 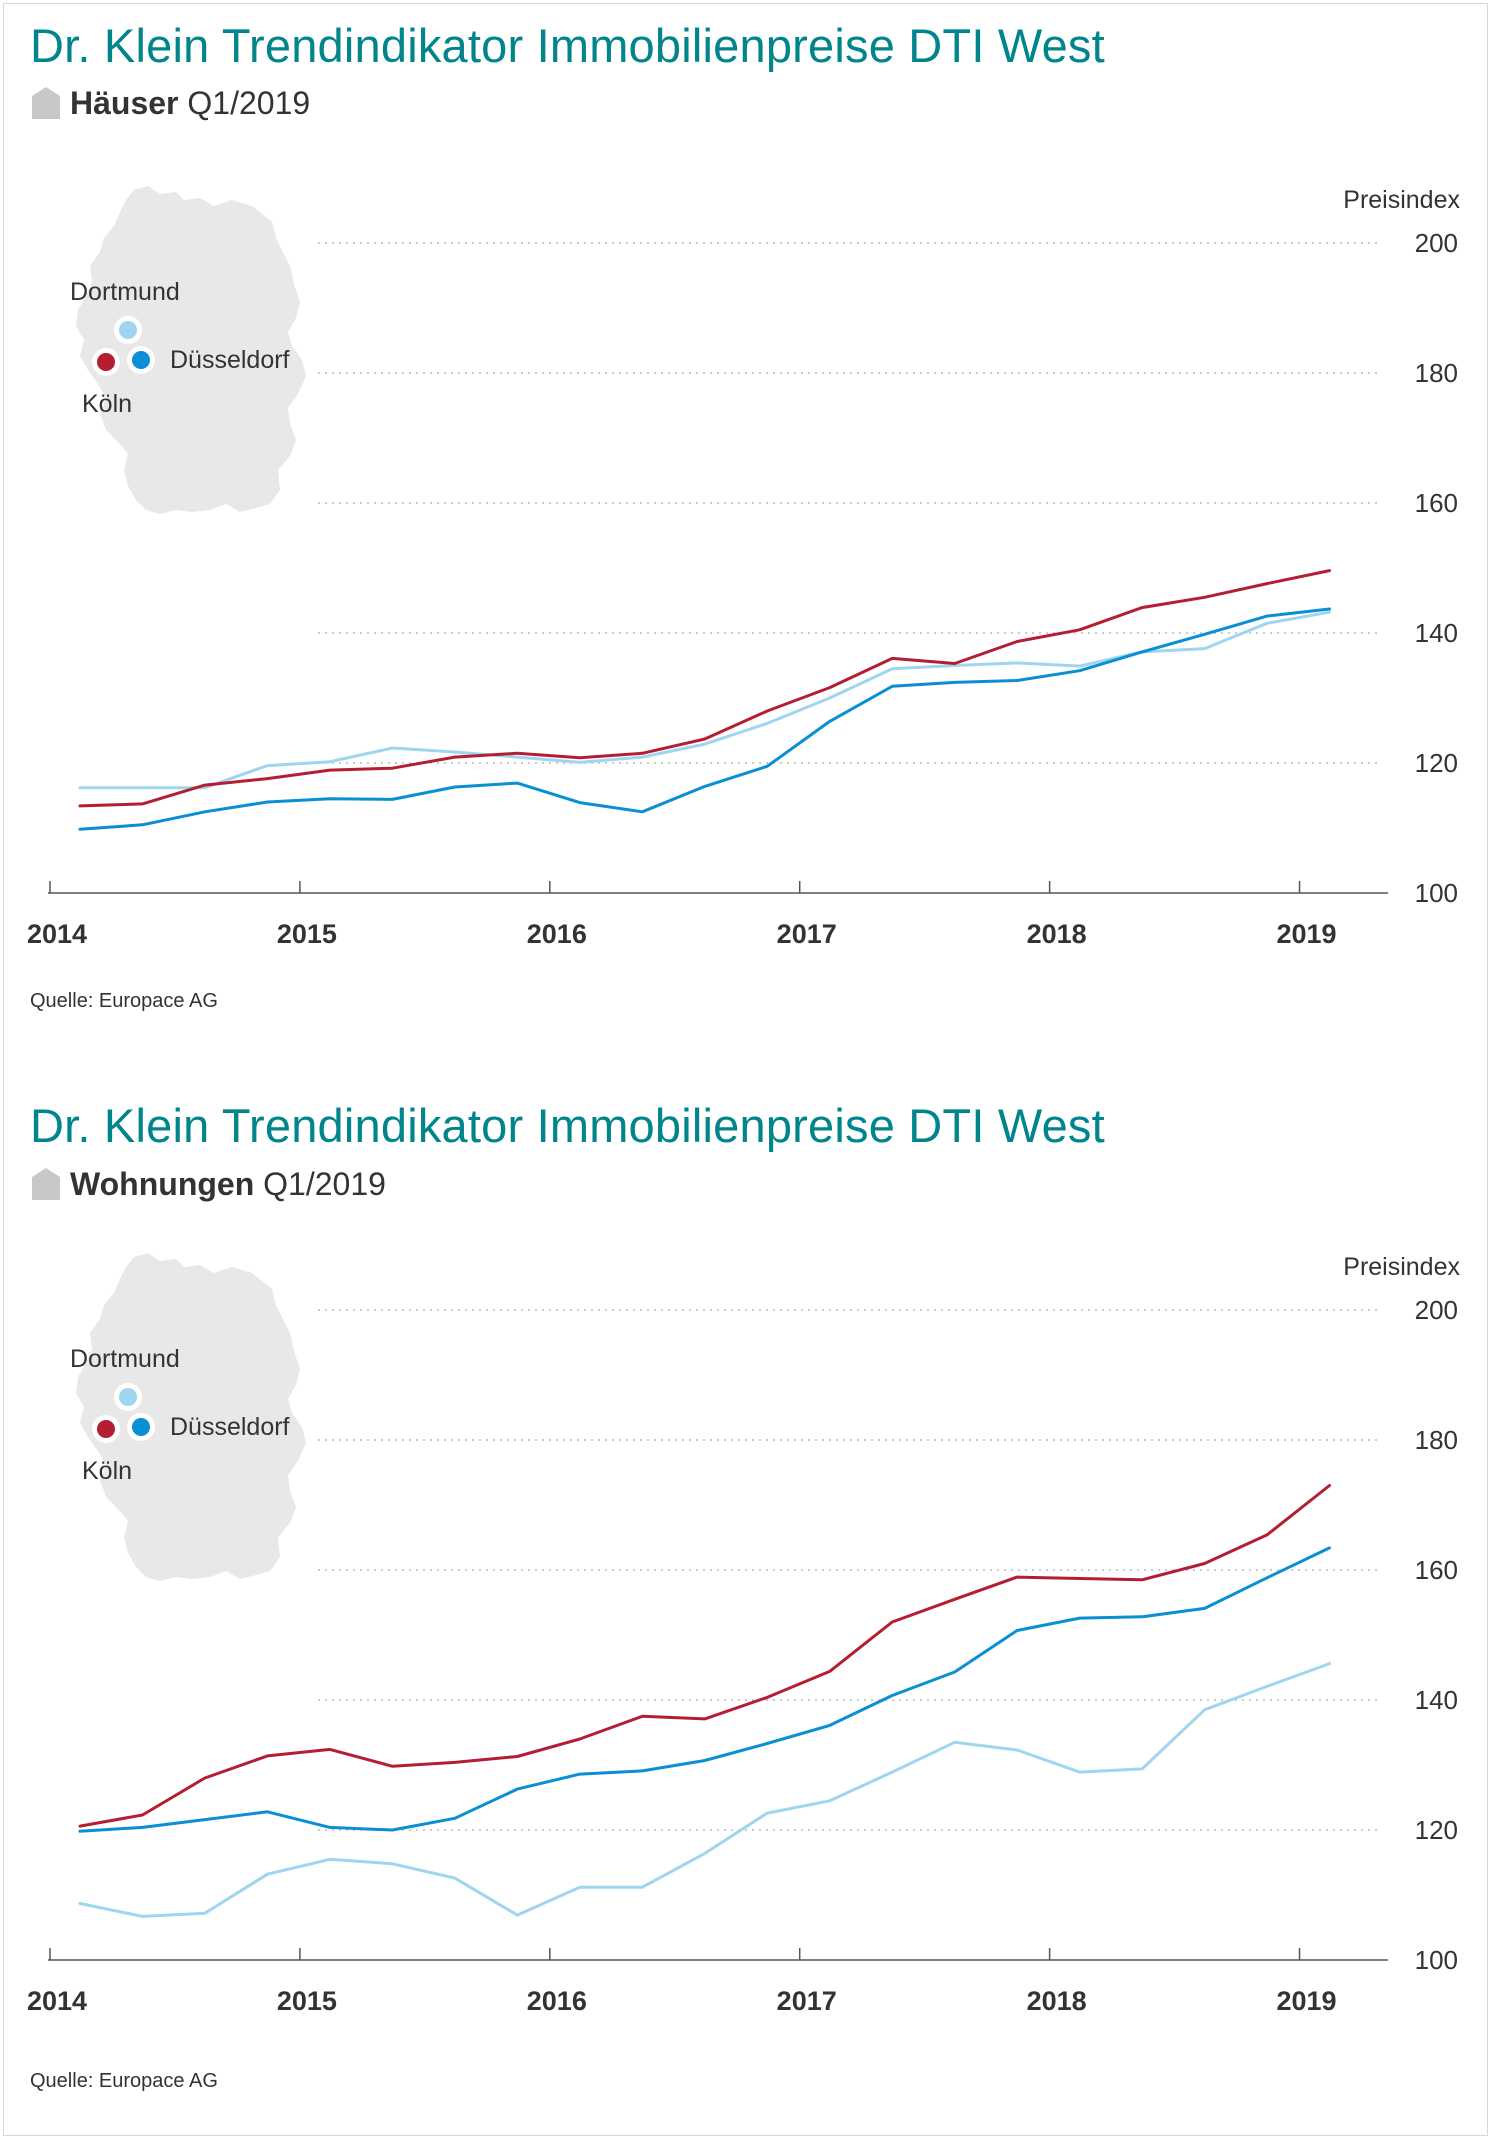 I want to click on chart-2-subtitle: Wohnungen Q1/2019, so click(x=228, y=1184).